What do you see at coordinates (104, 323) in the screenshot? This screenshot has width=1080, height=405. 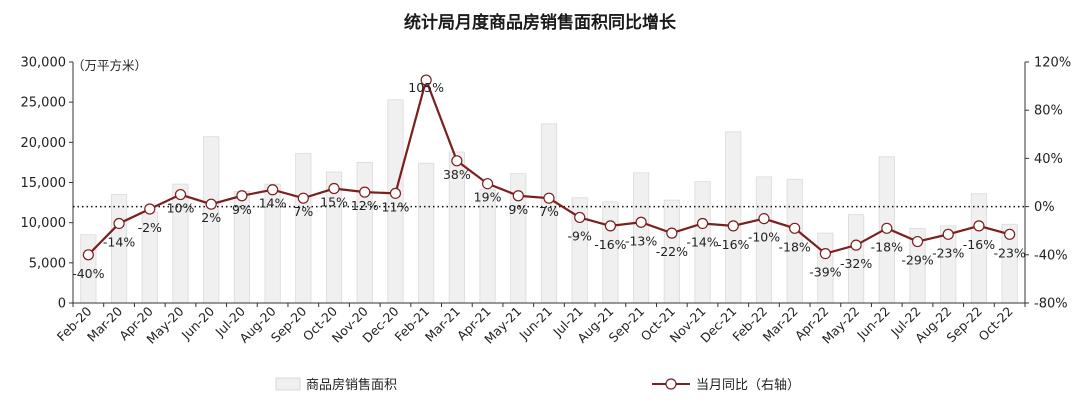 I see `x-tick-label: Mar-20` at bounding box center [104, 323].